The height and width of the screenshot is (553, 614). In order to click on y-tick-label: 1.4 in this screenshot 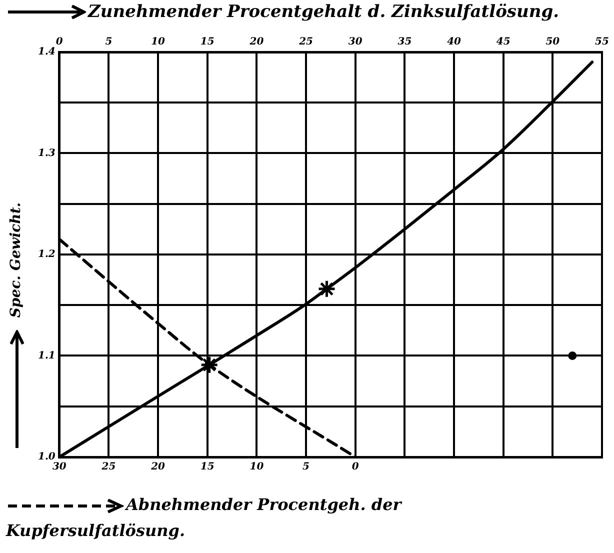, I will do `click(47, 52)`.